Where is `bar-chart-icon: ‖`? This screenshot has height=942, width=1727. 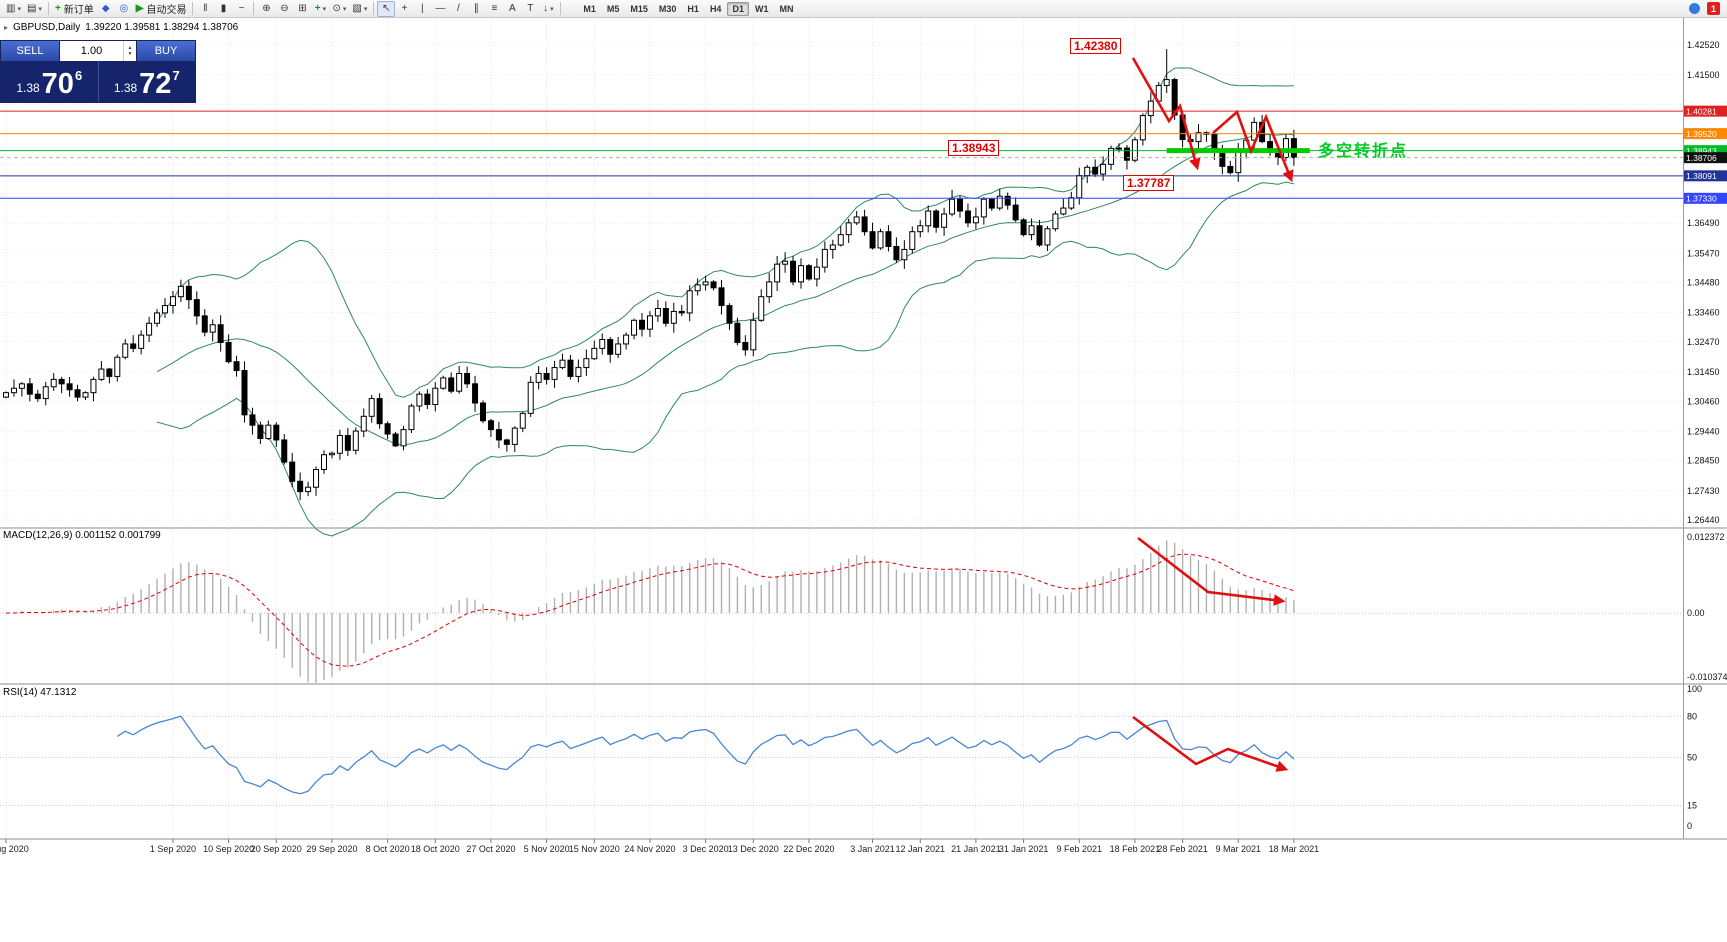 bar-chart-icon: ‖ is located at coordinates (205, 8).